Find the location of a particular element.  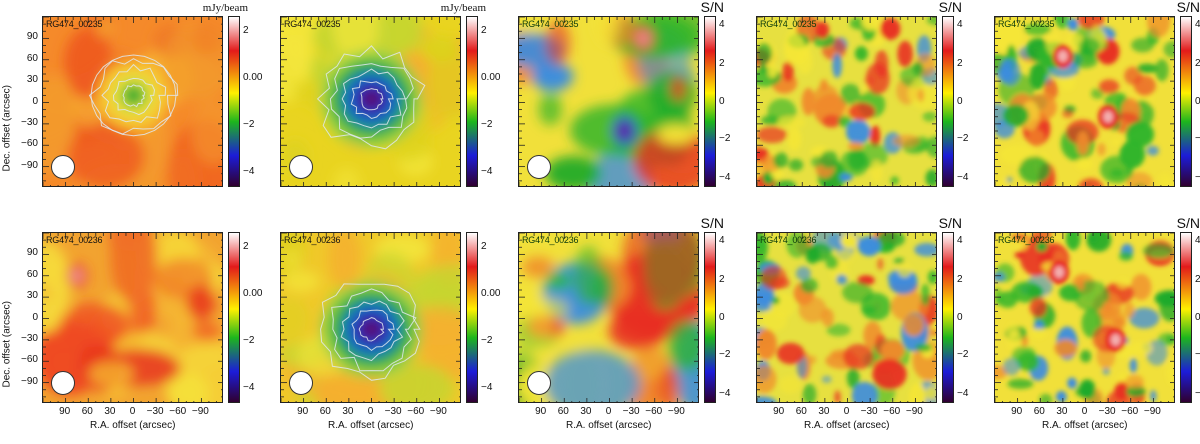

y-tick-label: 0 is located at coordinates (35, 101).